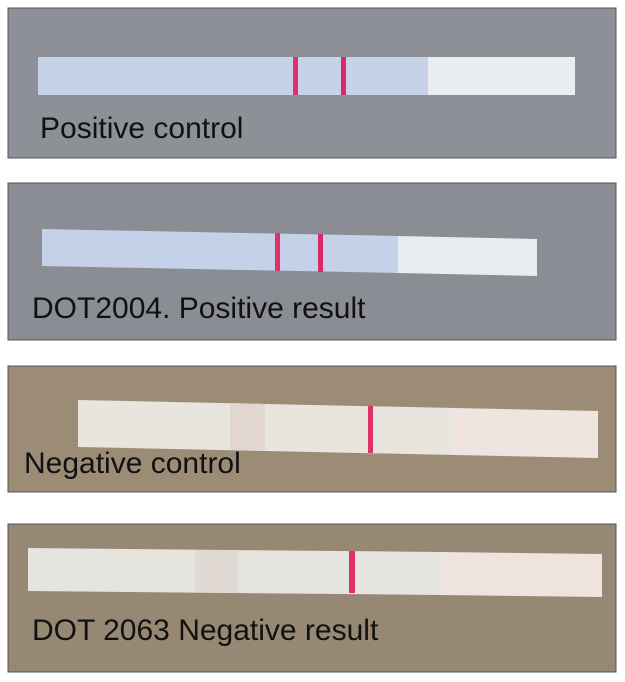 The width and height of the screenshot is (625, 682). Describe the element at coordinates (141, 128) in the screenshot. I see `panel-label: Positive control` at that location.